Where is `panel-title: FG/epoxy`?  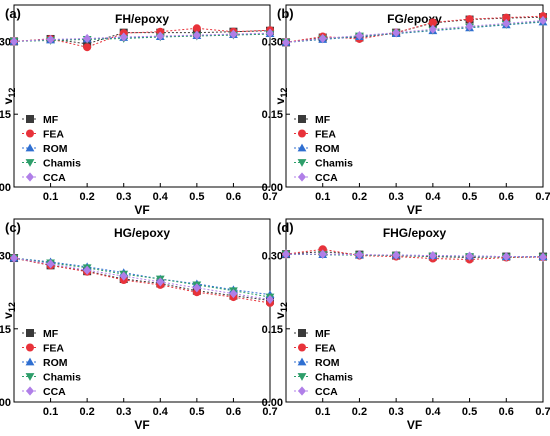
panel-title: FG/epoxy is located at coordinates (414, 19).